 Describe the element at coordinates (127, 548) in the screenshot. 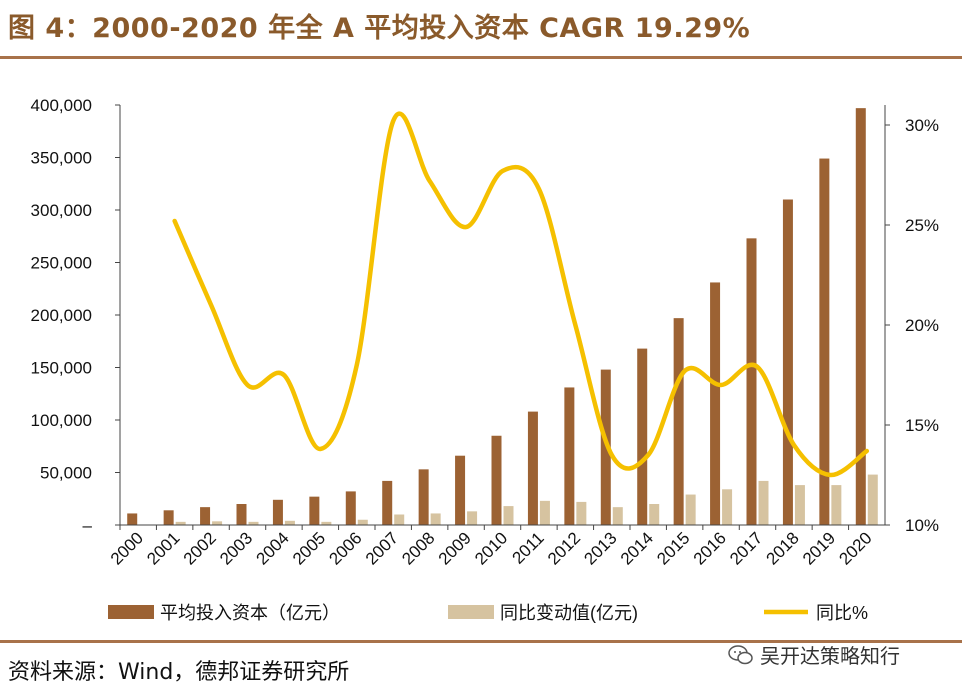

I see `x-tick-label: 2000` at that location.